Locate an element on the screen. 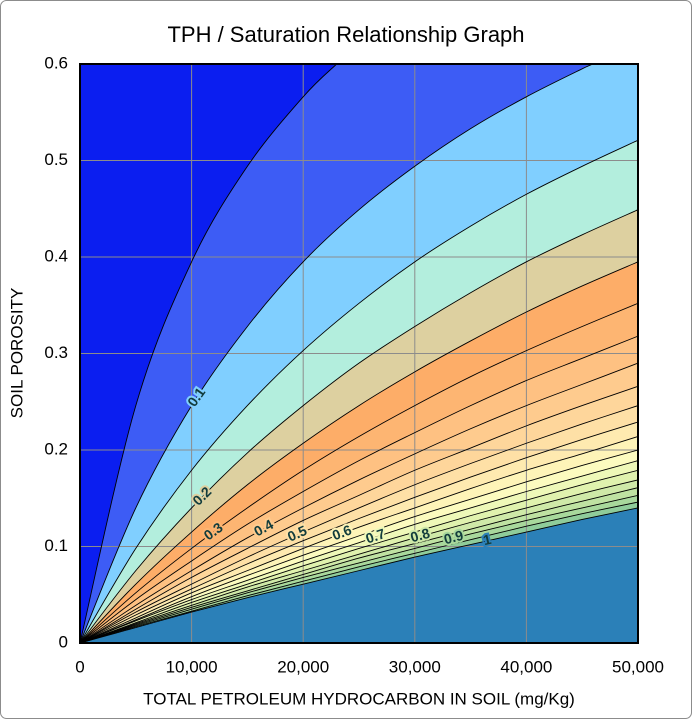 The height and width of the screenshot is (719, 692). chart-title: TPH / Saturation Relationship Graph is located at coordinates (345, 34).